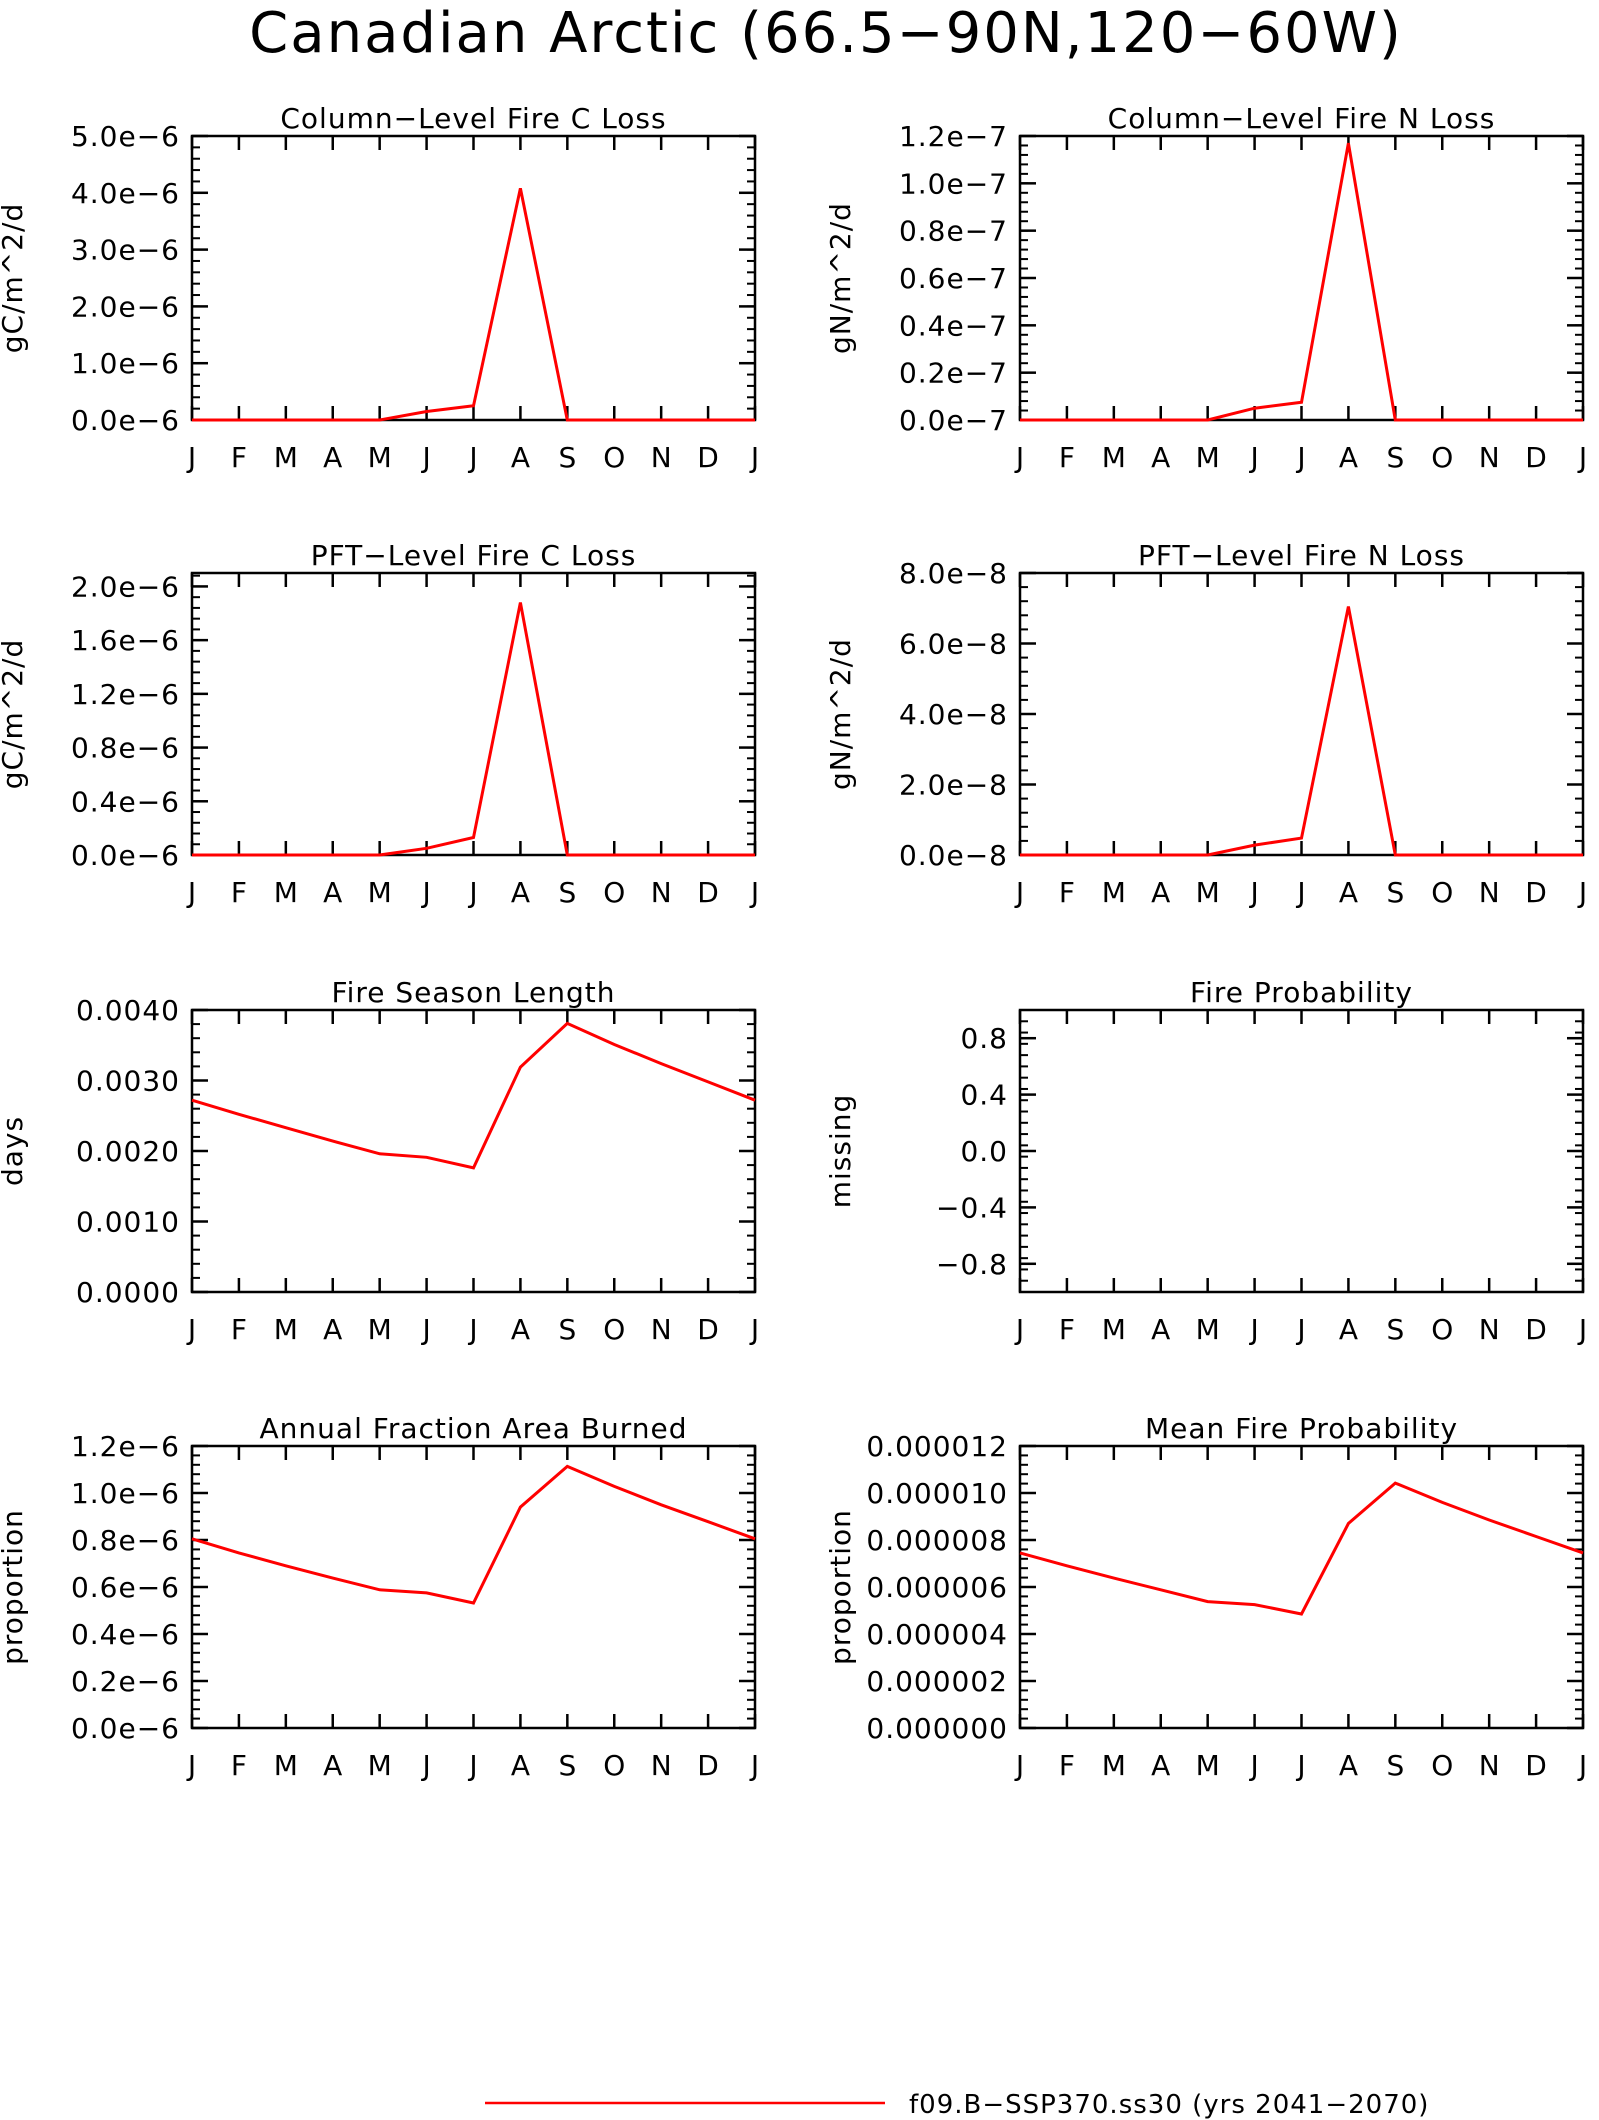 Image resolution: width=1599 pixels, height=2120 pixels. I want to click on y-tick-label: 0.0030, so click(128, 1081).